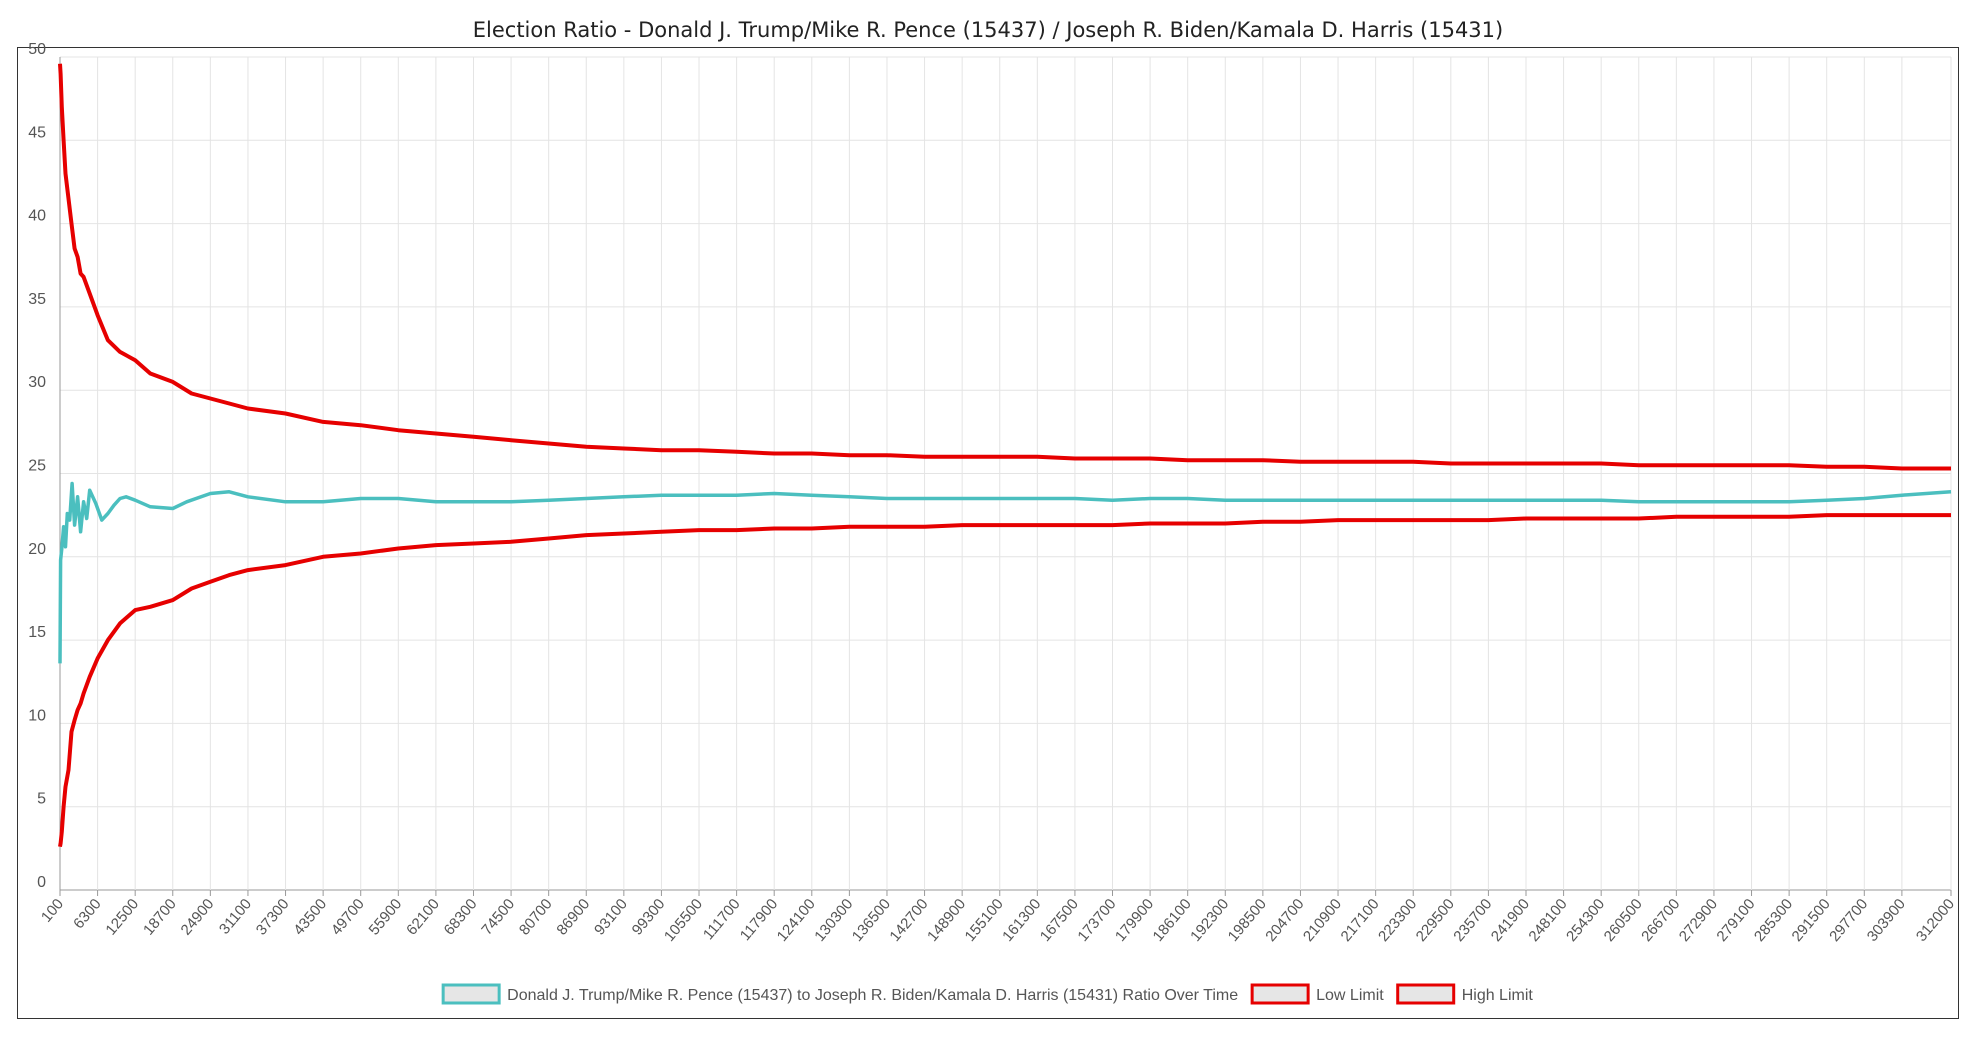  I want to click on x-tick-label: 31100, so click(235, 917).